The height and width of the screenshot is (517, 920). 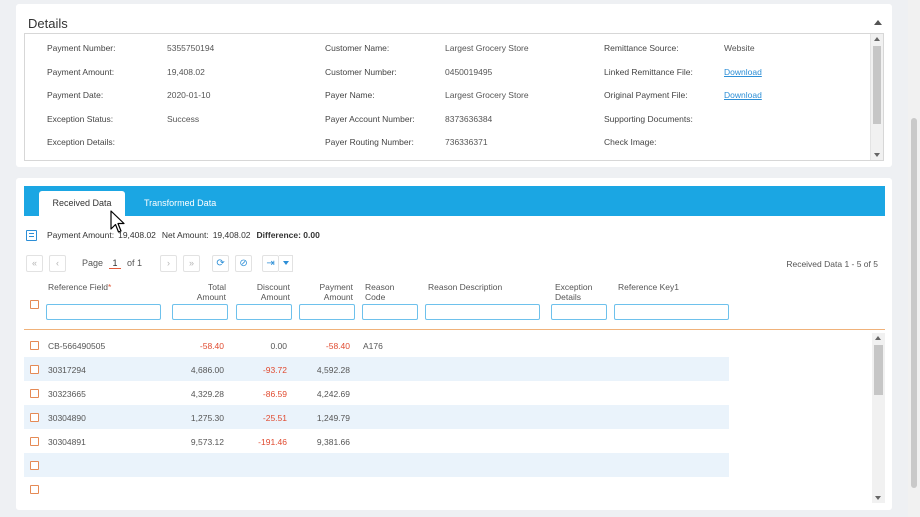 I want to click on filter-reference-field, so click(x=103, y=312).